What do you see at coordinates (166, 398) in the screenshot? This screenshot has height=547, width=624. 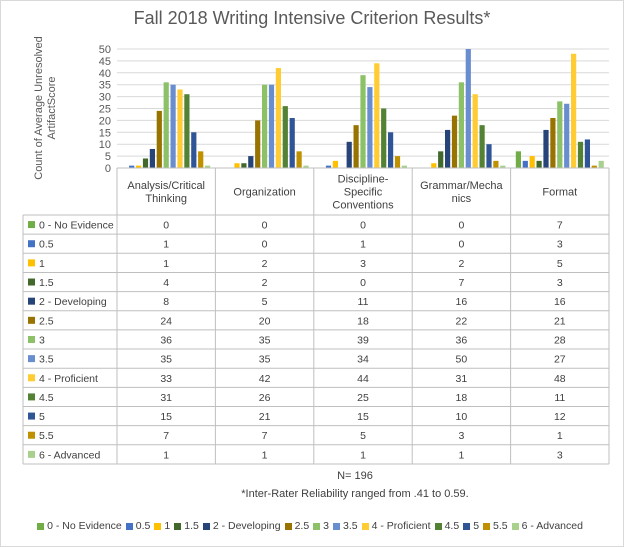 I see `data-table-cell: 31` at bounding box center [166, 398].